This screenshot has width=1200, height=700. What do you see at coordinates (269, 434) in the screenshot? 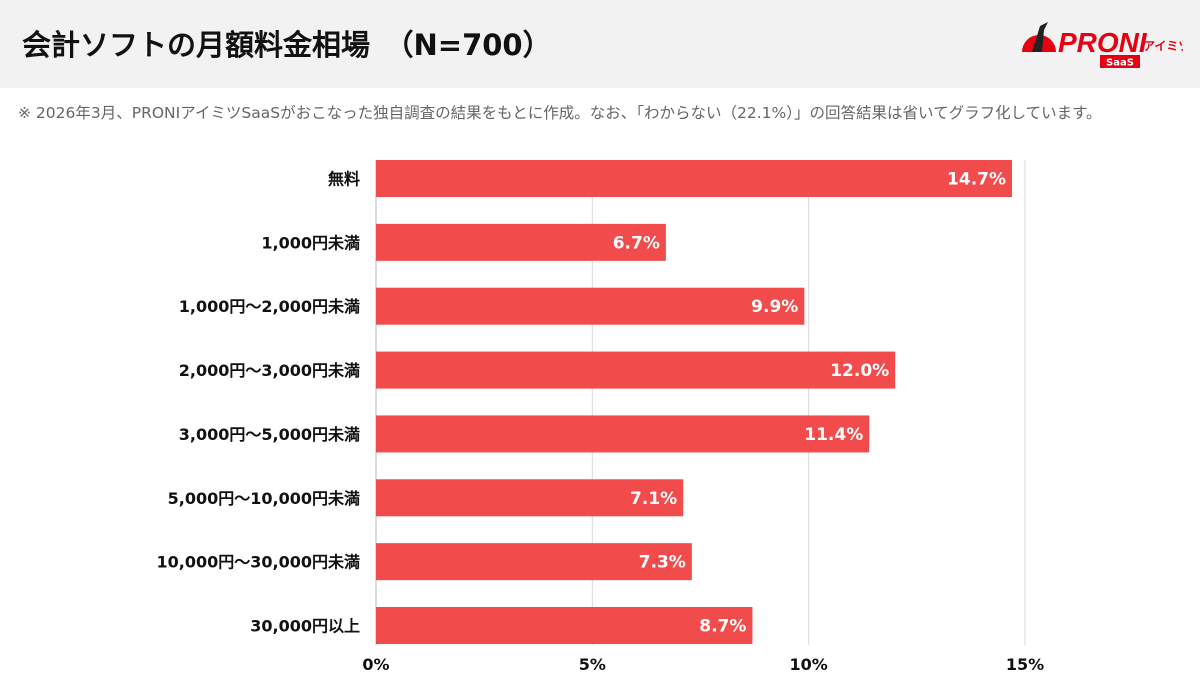
I see `category-label: 3,000円〜5,000円未満` at bounding box center [269, 434].